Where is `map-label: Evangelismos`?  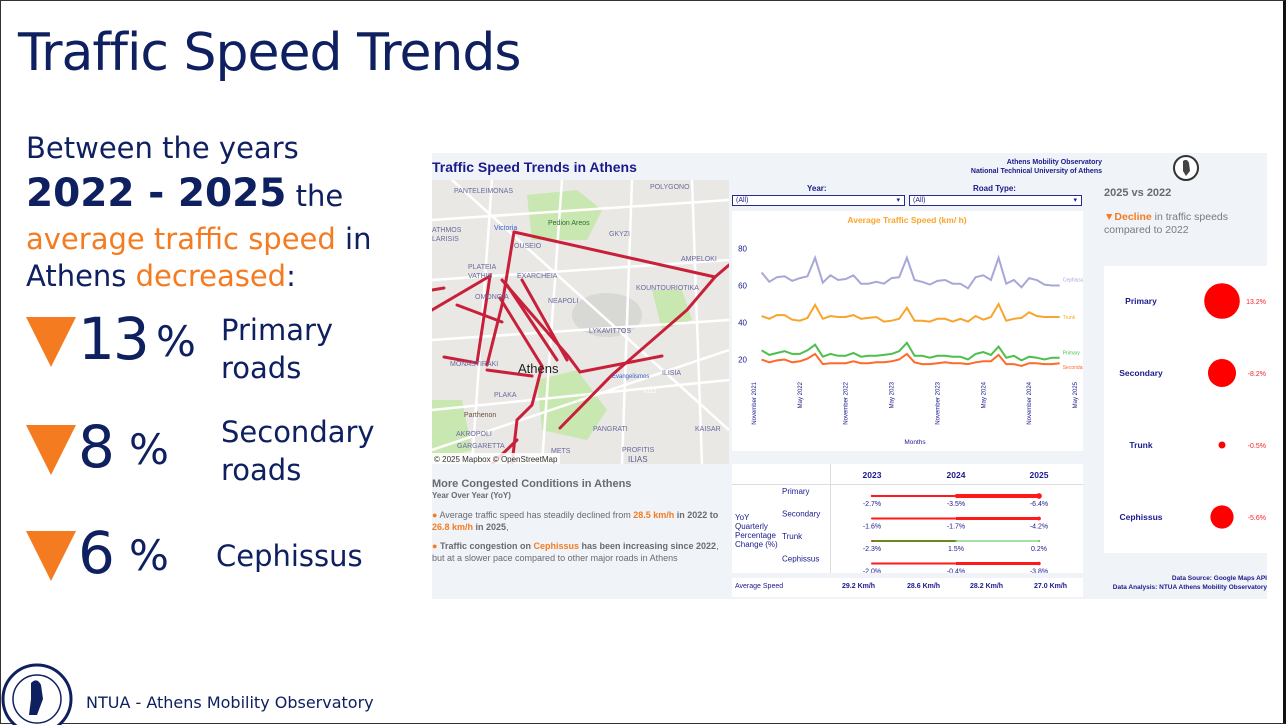 map-label: Evangelismos is located at coordinates (630, 377).